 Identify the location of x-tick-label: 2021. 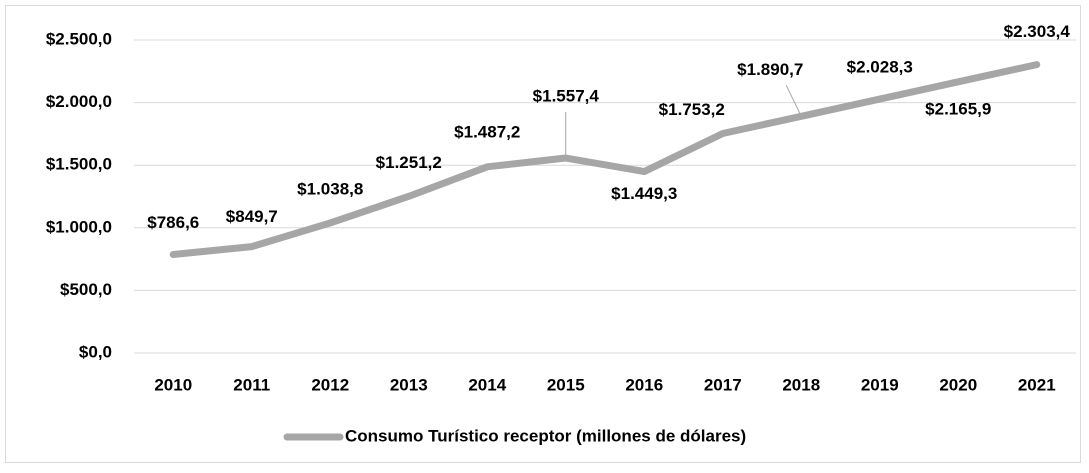
(1037, 384).